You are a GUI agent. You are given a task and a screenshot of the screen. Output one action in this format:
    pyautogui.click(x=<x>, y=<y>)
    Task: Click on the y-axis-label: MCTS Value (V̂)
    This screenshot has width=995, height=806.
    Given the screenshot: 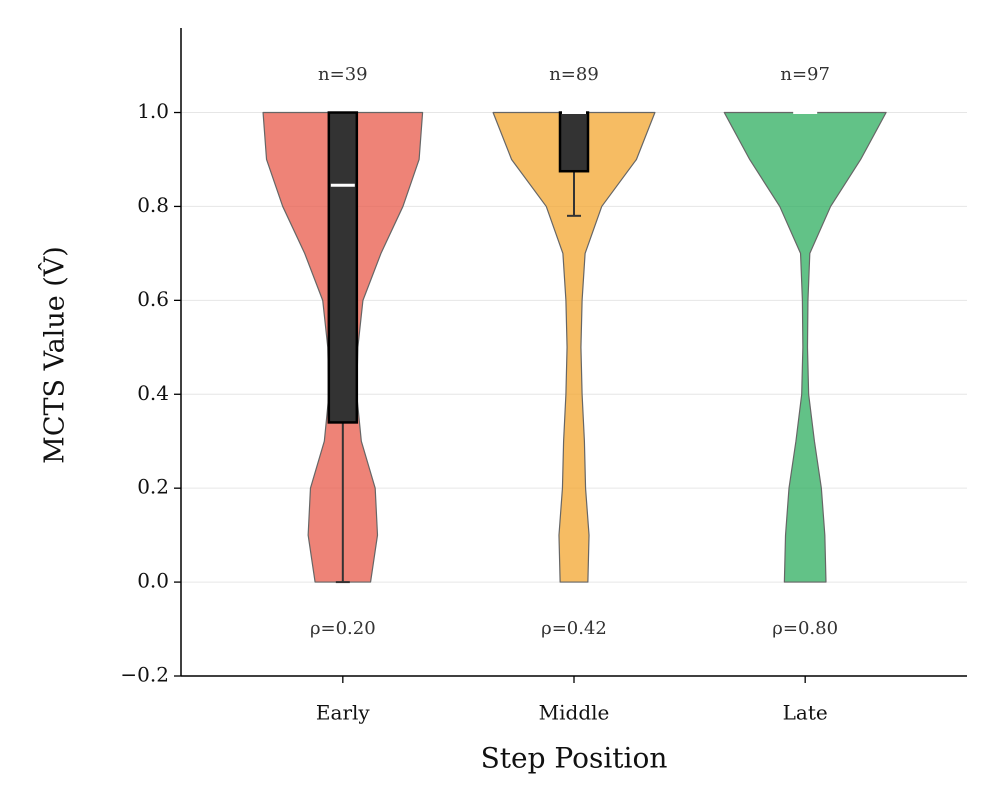 What is the action you would take?
    pyautogui.click(x=54, y=355)
    